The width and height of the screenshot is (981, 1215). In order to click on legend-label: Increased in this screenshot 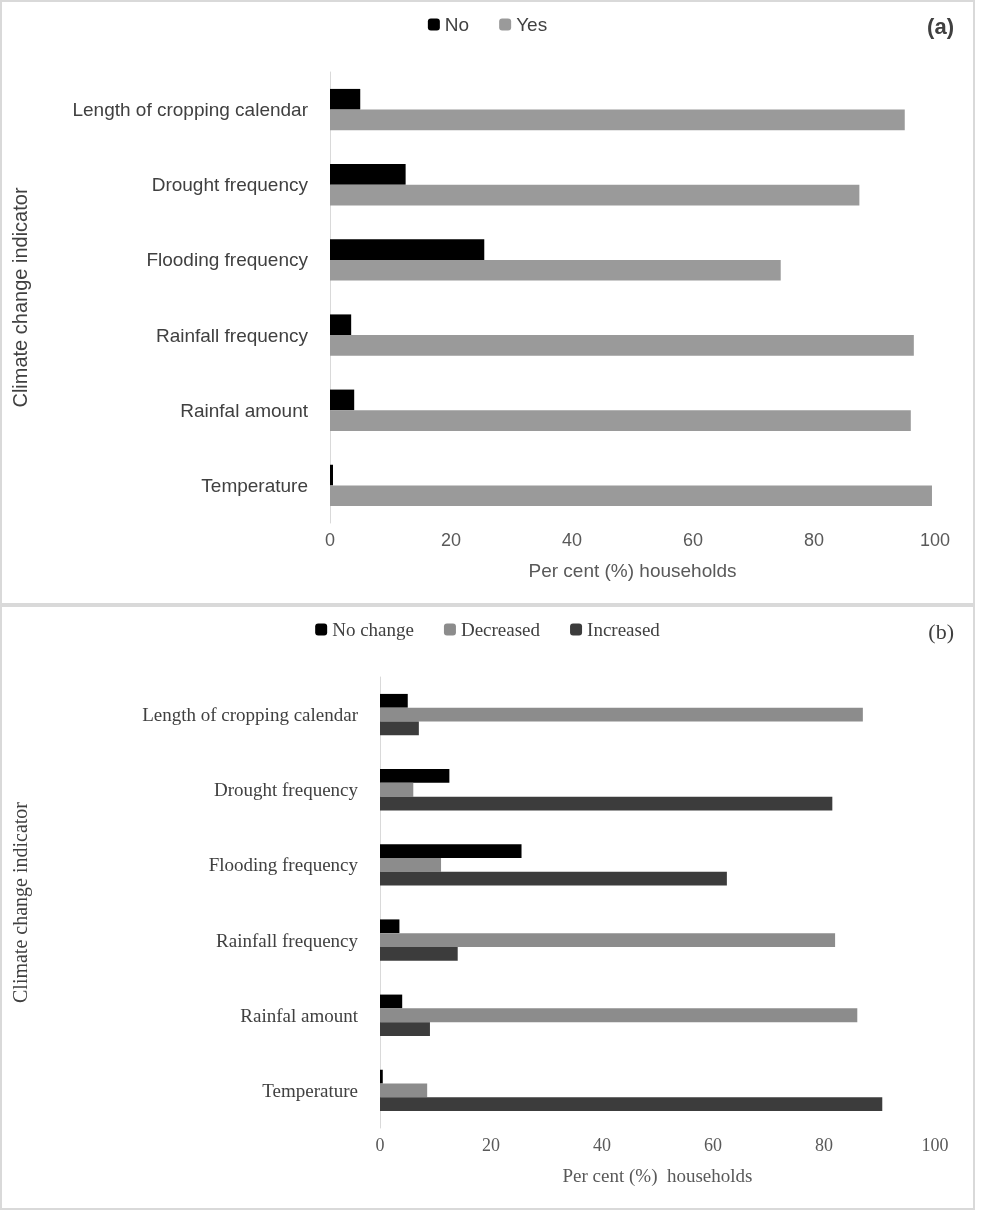, I will do `click(624, 629)`.